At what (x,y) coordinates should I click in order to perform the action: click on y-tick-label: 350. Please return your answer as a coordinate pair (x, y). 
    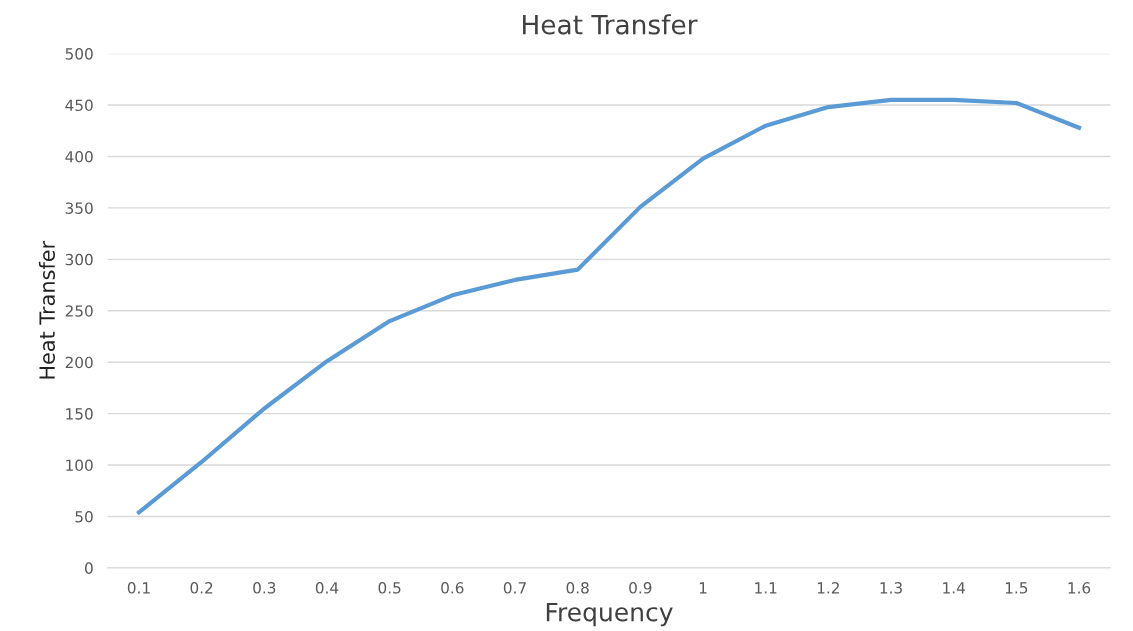
    Looking at the image, I should click on (79, 208).